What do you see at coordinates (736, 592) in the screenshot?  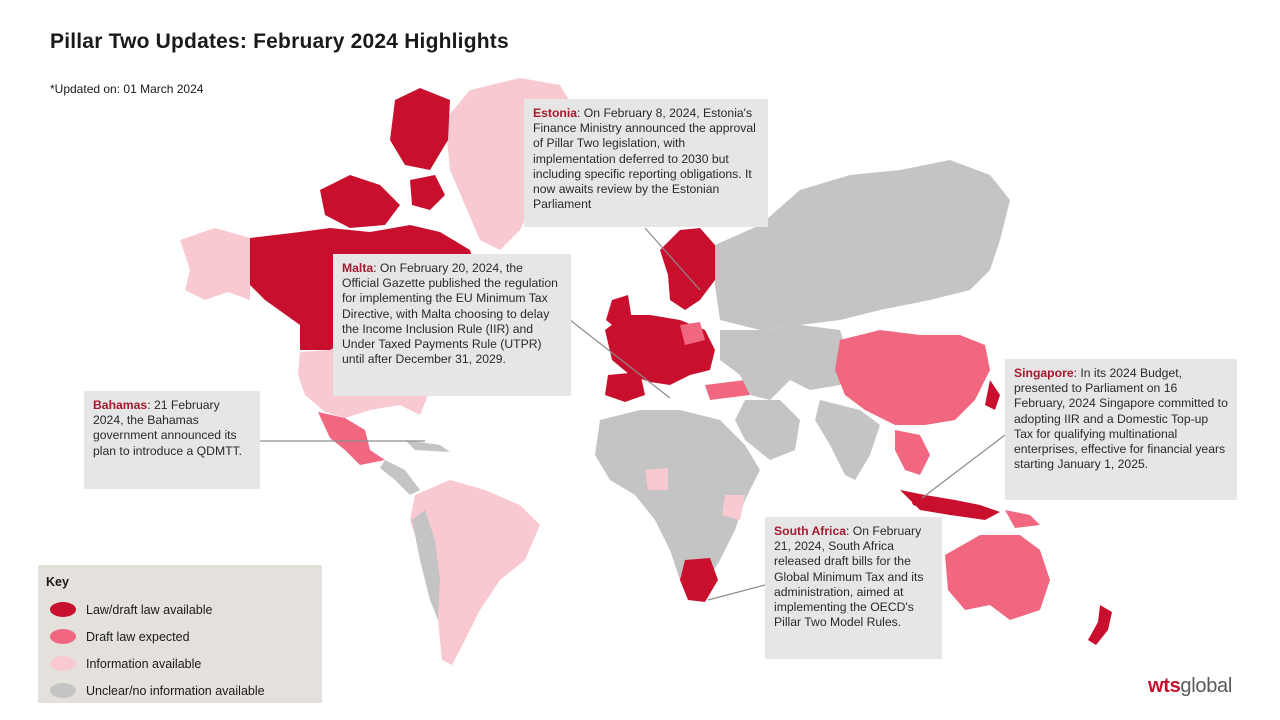 I see `pointer-south-africa` at bounding box center [736, 592].